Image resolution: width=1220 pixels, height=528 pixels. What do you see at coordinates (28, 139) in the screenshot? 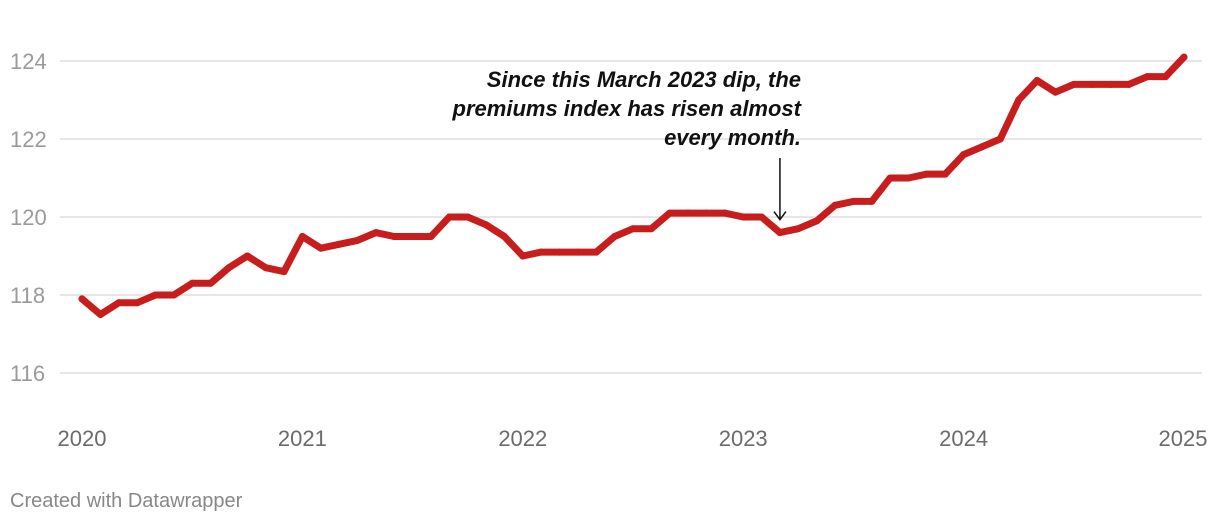
I see `y-tick-label: 122` at bounding box center [28, 139].